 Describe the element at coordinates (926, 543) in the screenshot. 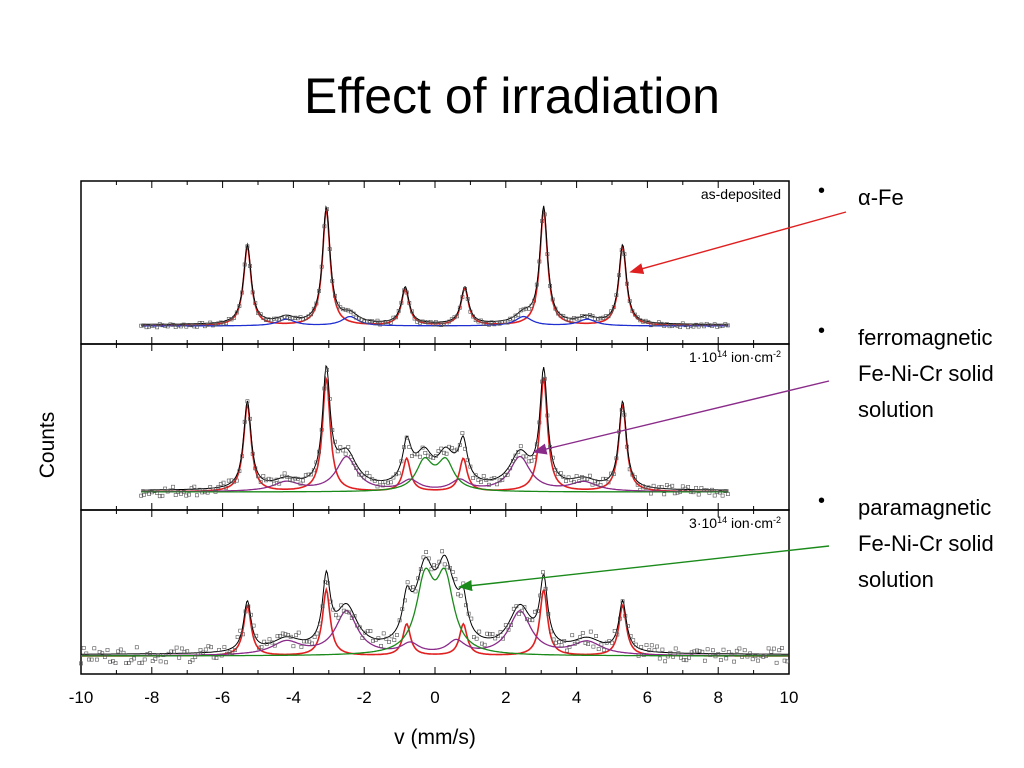

I see `bullet-line: Fe-Ni-Cr solid` at that location.